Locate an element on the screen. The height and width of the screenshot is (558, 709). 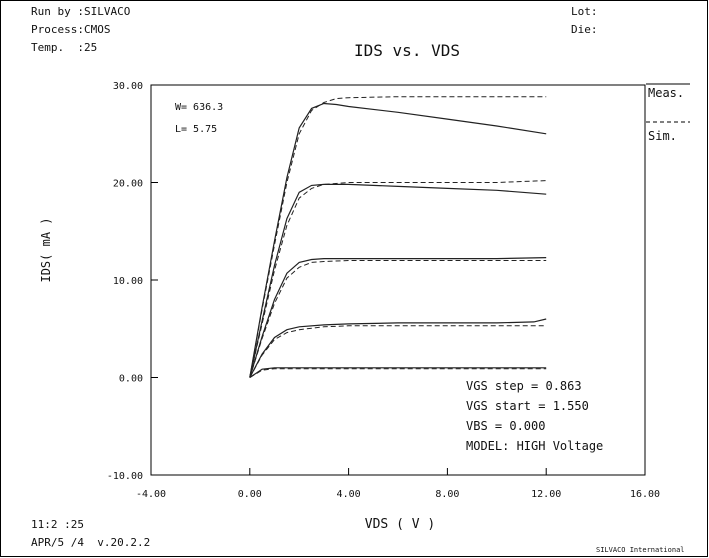
x-tick-label: 16.00 is located at coordinates (645, 494).